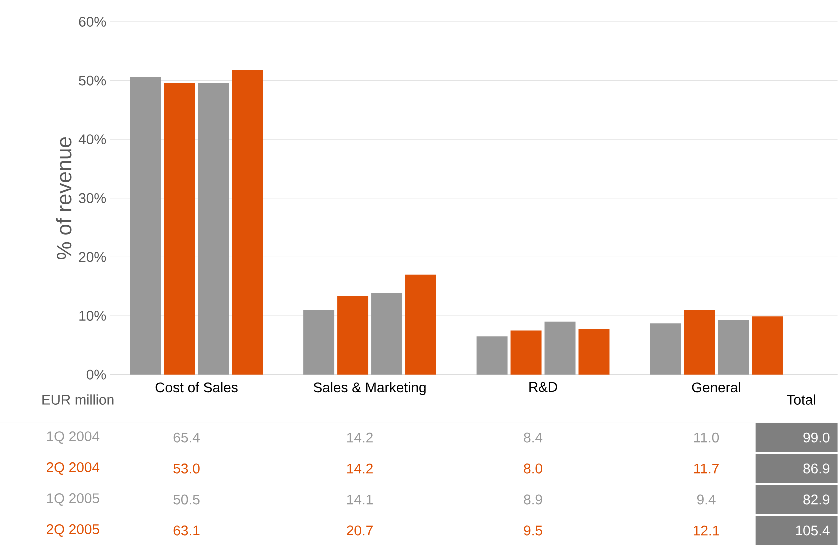 The height and width of the screenshot is (545, 838). I want to click on text: 50.5, so click(187, 499).